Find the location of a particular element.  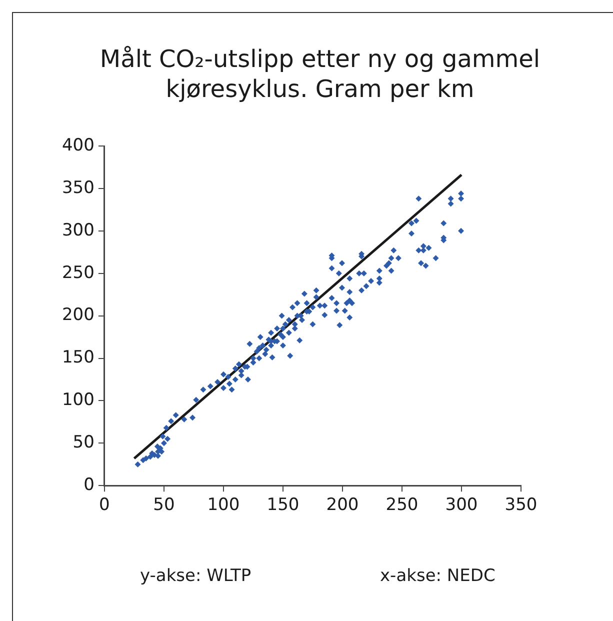

y-tick-label: 100 is located at coordinates (78, 400).